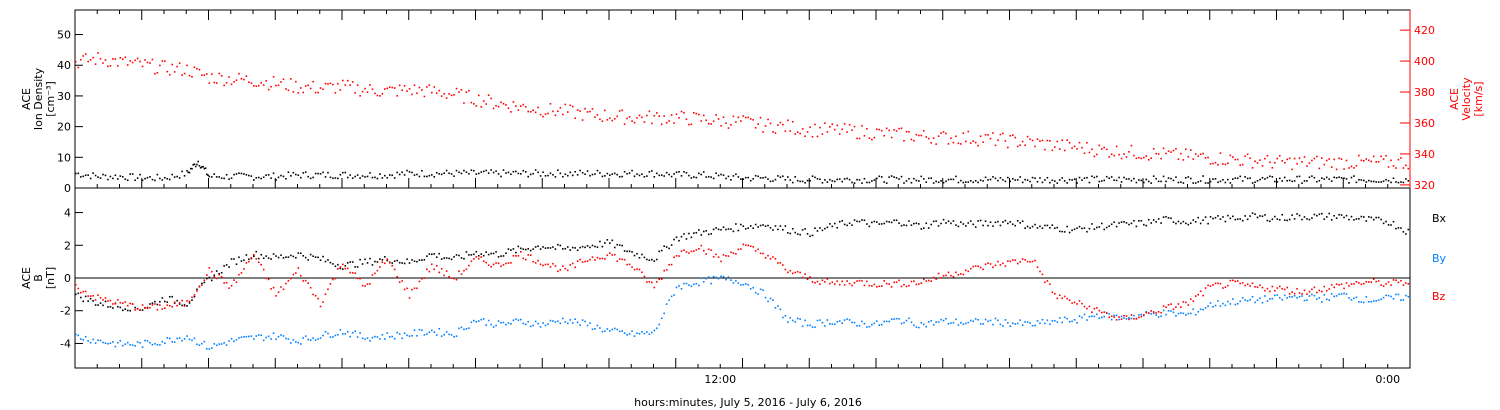 Image resolution: width=1500 pixels, height=410 pixels. Describe the element at coordinates (67, 188) in the screenshot. I see `y-tick-label: 0` at that location.